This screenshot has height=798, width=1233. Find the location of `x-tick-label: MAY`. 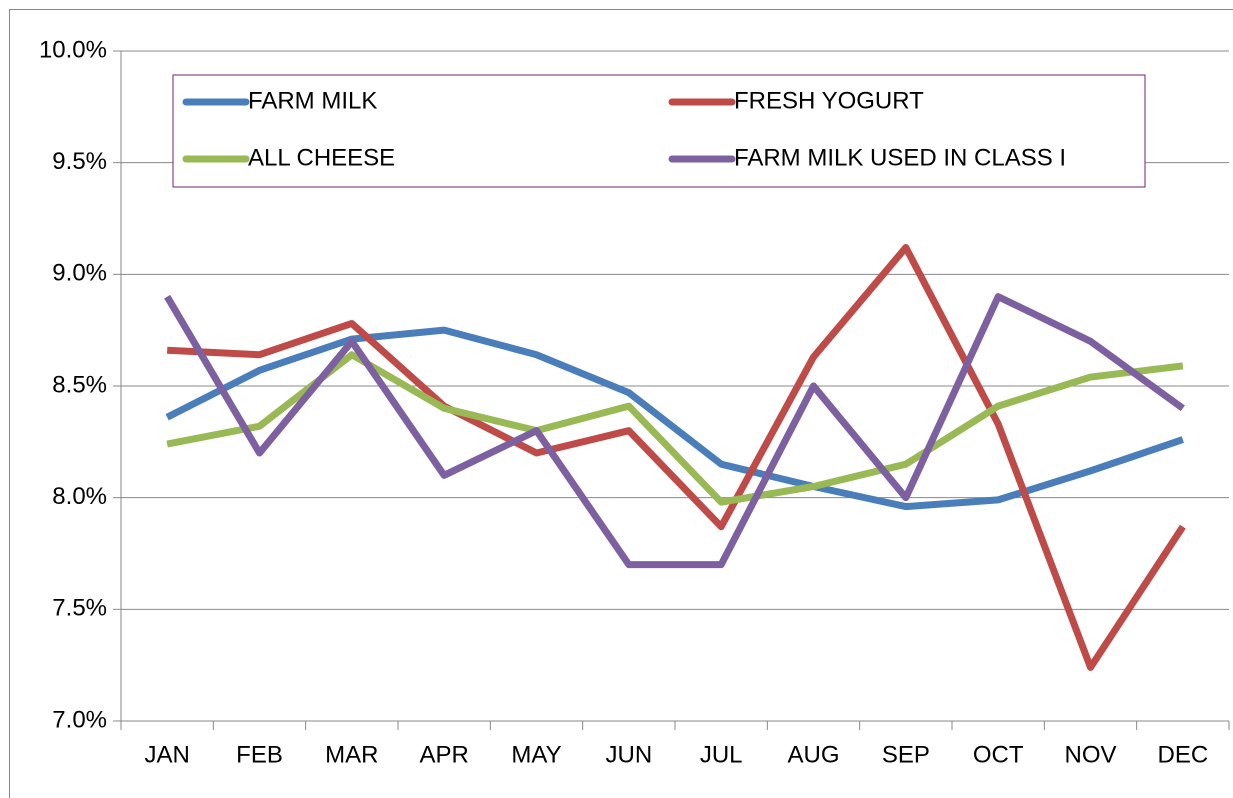

x-tick-label: MAY is located at coordinates (536, 754).